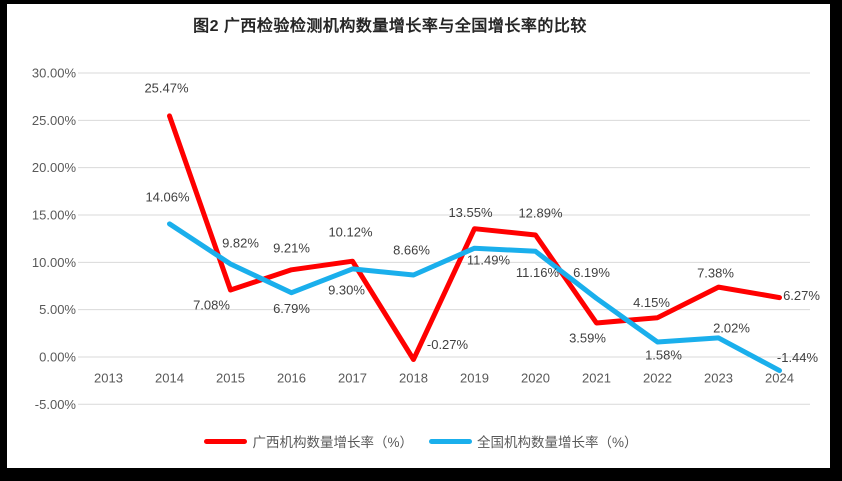 The height and width of the screenshot is (481, 842). I want to click on legend-item-guangxi: 广西机构数量增长率（%）, so click(308, 441).